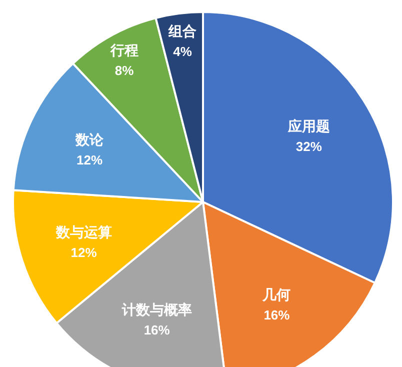 The width and height of the screenshot is (402, 367). What do you see at coordinates (309, 146) in the screenshot?
I see `data-label: 32%` at bounding box center [309, 146].